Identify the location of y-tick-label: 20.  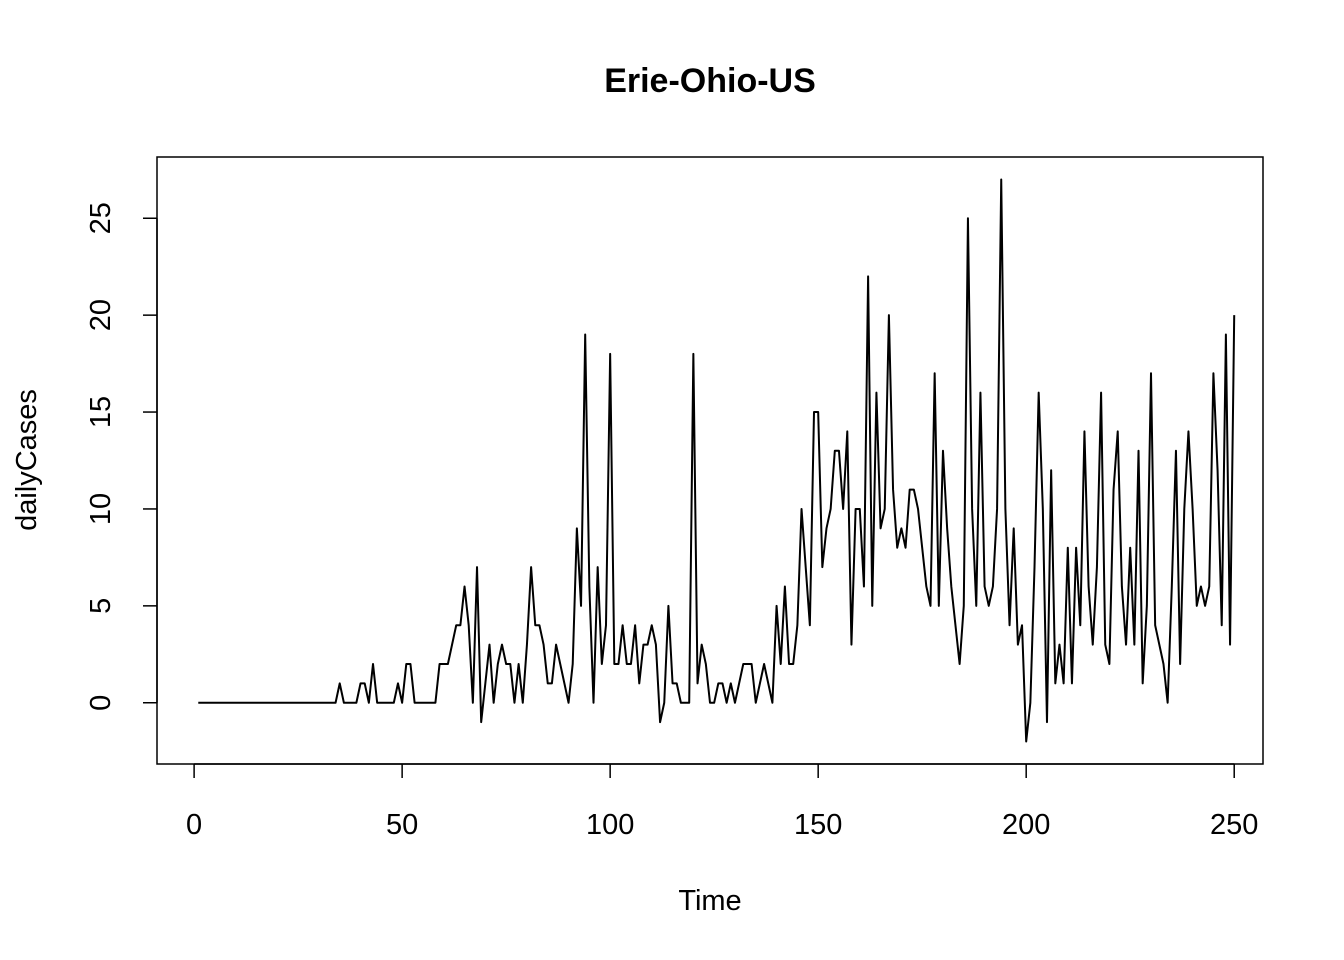
(101, 315).